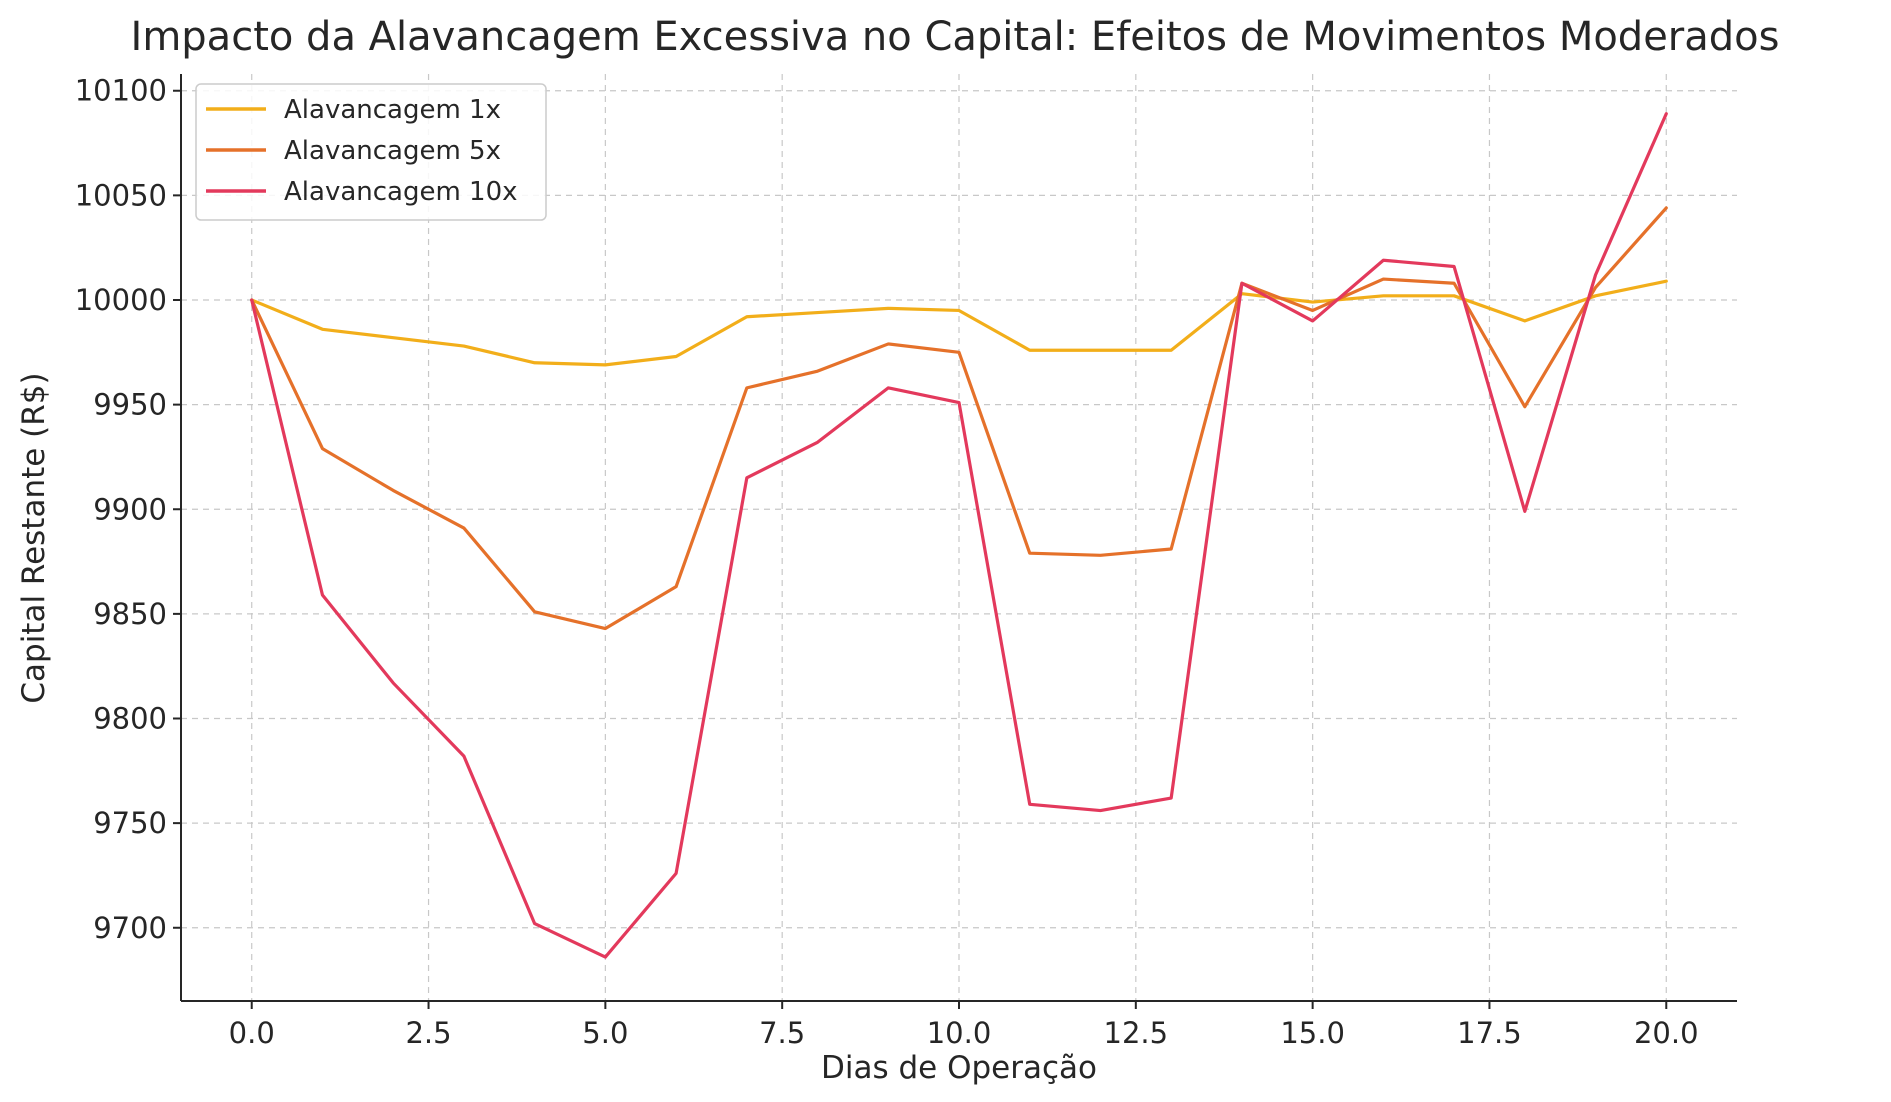 Image resolution: width=1891 pixels, height=1102 pixels. Describe the element at coordinates (1666, 1033) in the screenshot. I see `x-tick-label: 20.0` at that location.